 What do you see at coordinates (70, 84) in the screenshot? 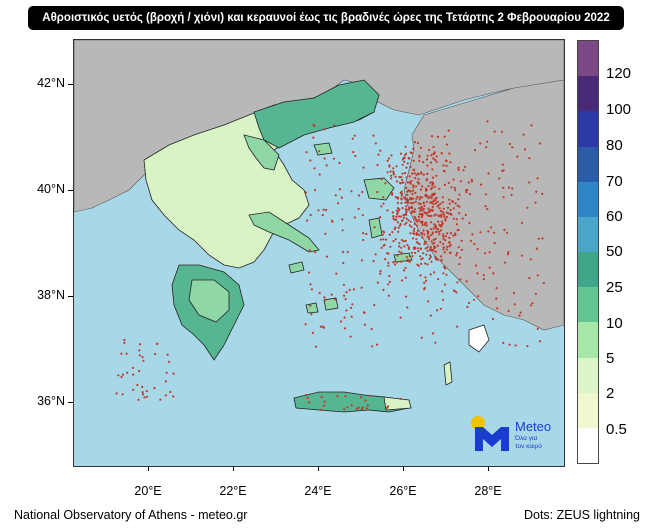
I see `lat-tick` at bounding box center [70, 84].